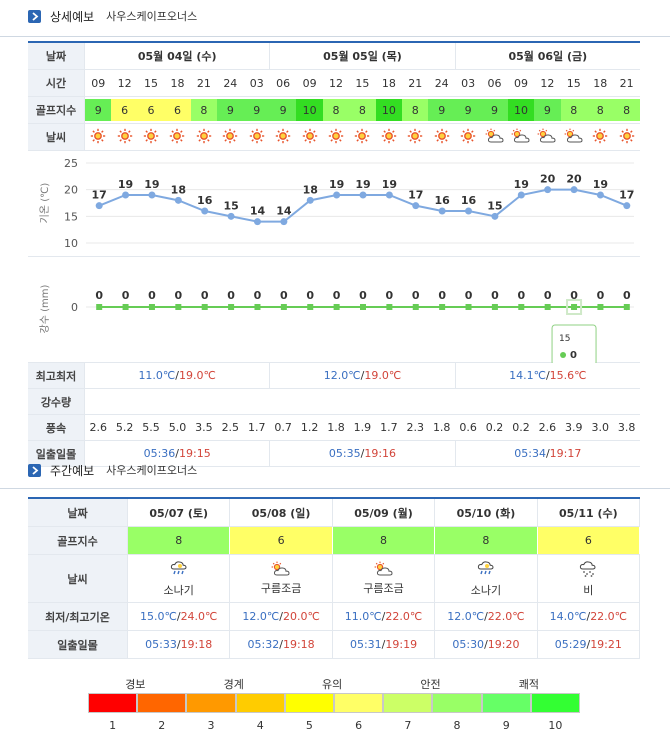  I want to click on chevron-right-icon, so click(34, 16).